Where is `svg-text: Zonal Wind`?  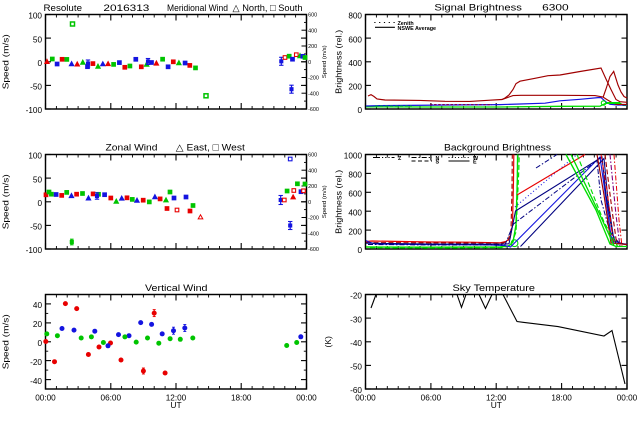 svg-text: Zonal Wind is located at coordinates (132, 148).